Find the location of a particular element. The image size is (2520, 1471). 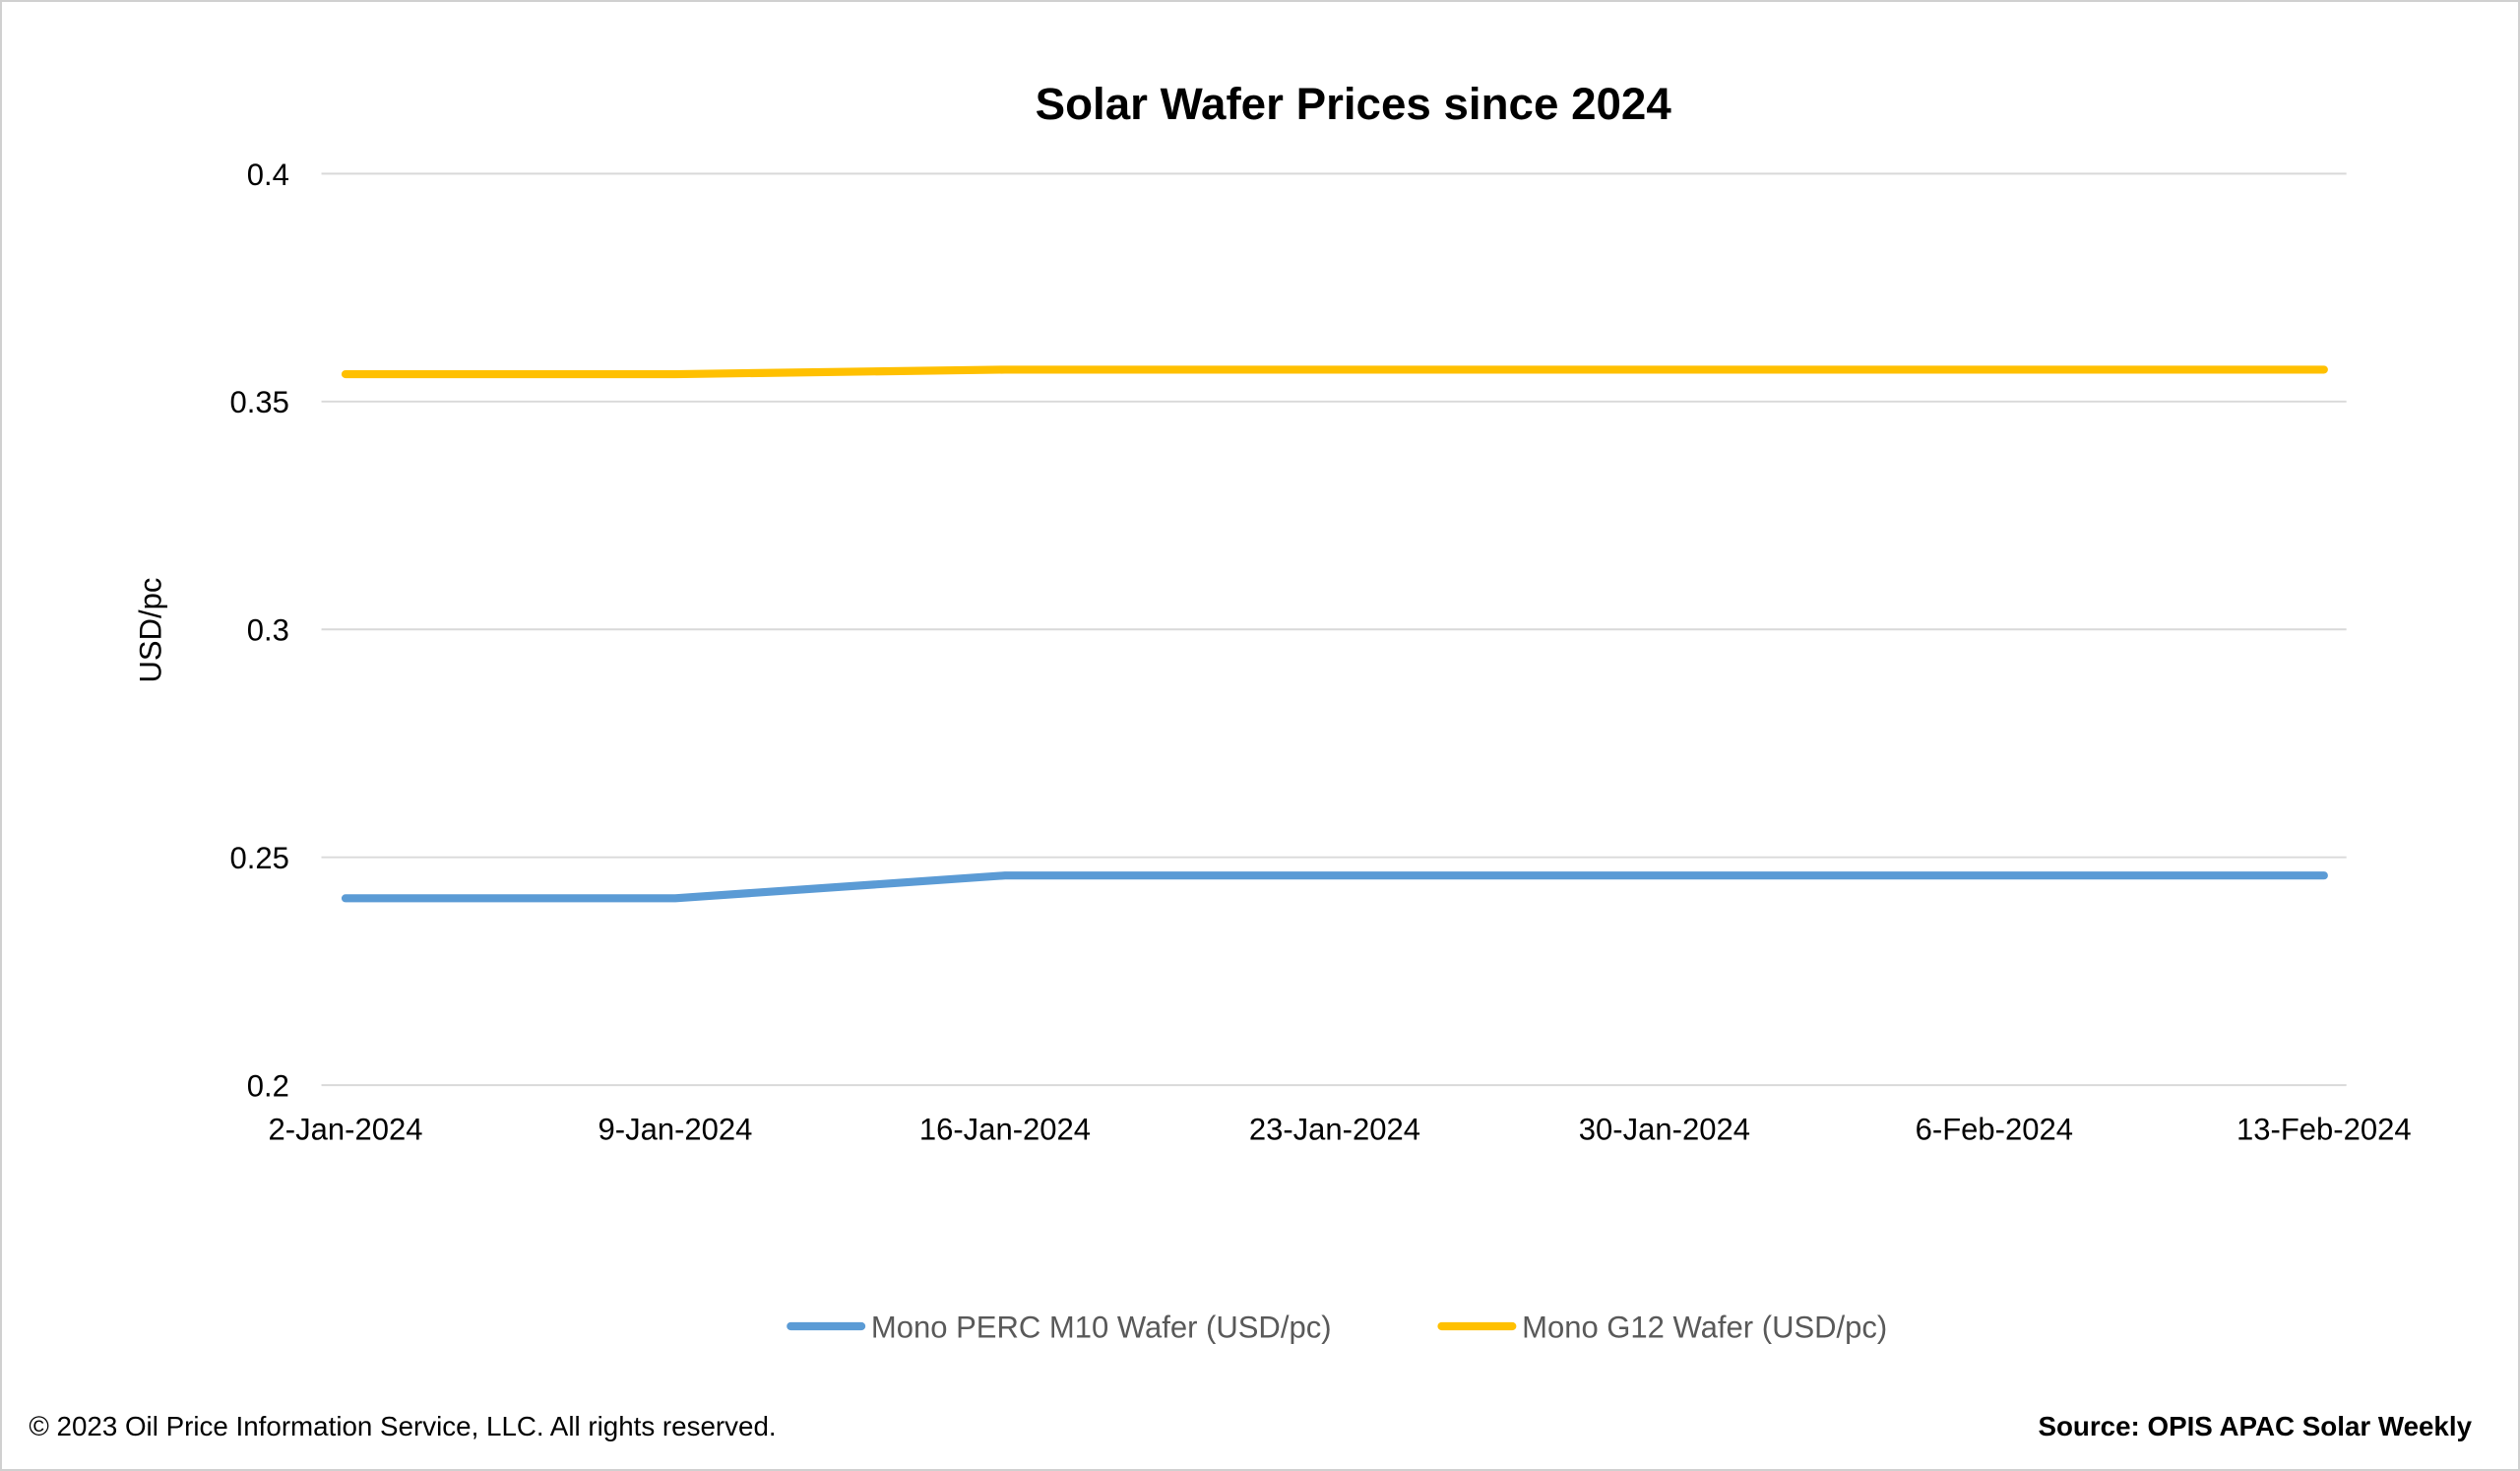

x-tick-label: 2-Jan-2024 is located at coordinates (346, 1130).